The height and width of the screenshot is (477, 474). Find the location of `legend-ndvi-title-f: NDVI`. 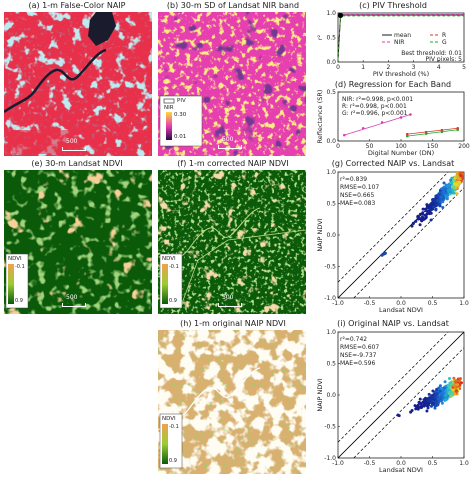

legend-ndvi-title-f: NDVI is located at coordinates (169, 259).